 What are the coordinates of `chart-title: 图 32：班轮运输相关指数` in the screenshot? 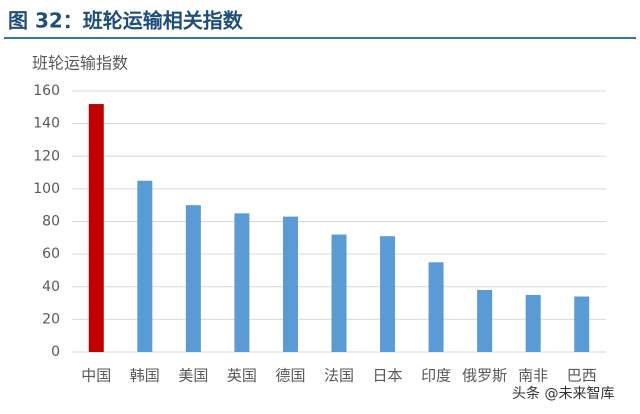 It's located at (126, 21).